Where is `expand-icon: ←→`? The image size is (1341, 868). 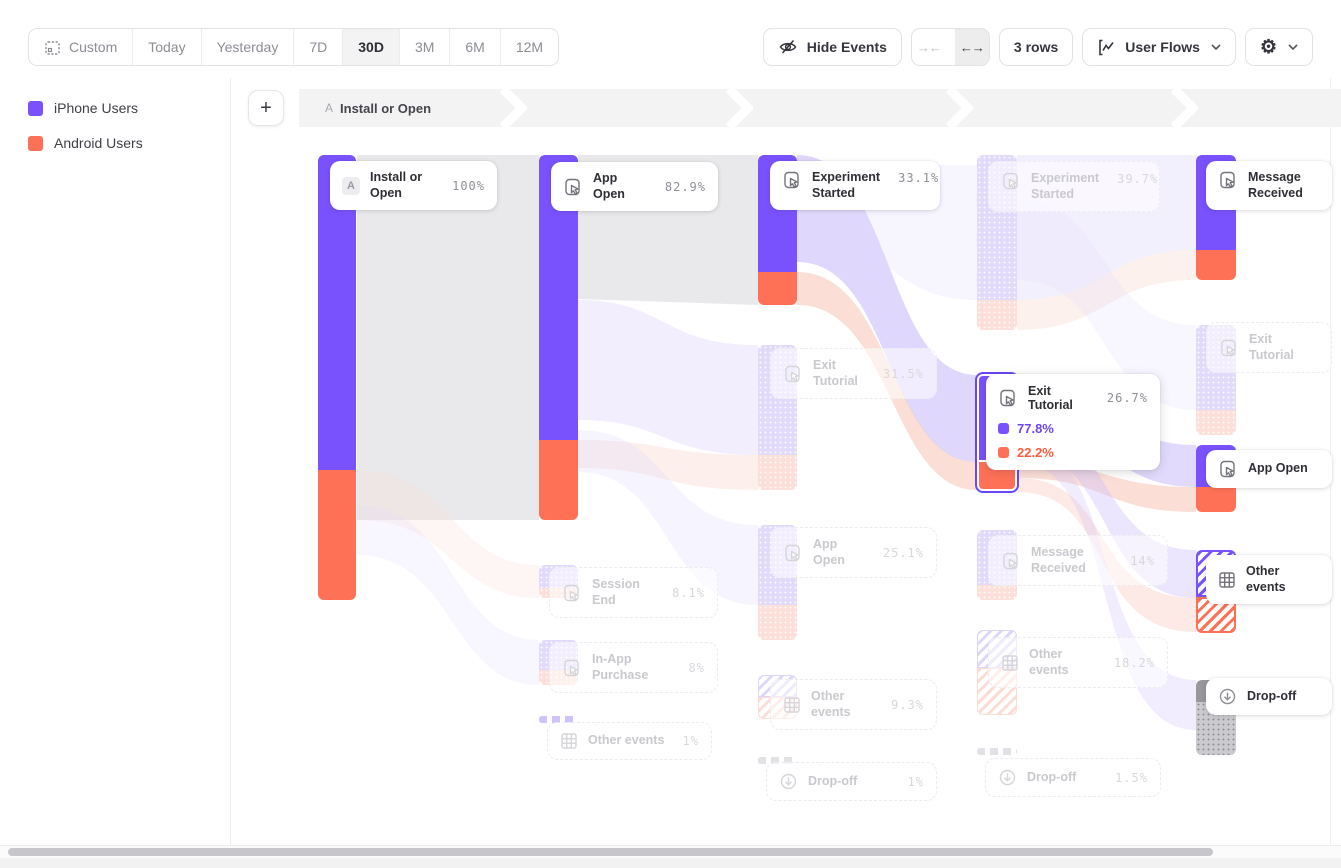
expand-icon: ←→ is located at coordinates (972, 47).